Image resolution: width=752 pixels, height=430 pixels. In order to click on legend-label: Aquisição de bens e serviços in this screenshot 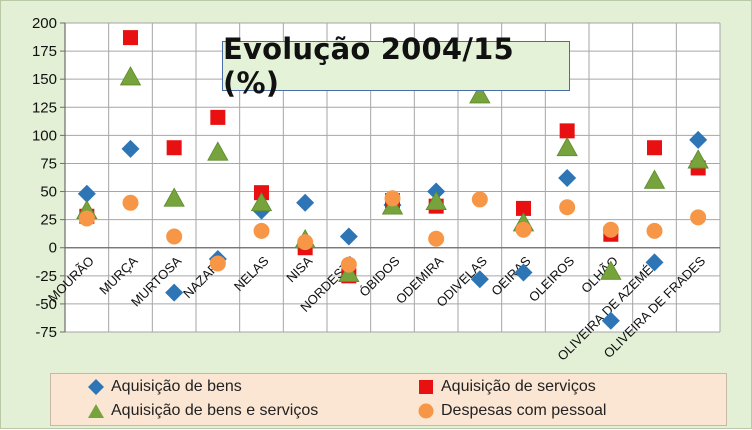, I will do `click(215, 410)`.